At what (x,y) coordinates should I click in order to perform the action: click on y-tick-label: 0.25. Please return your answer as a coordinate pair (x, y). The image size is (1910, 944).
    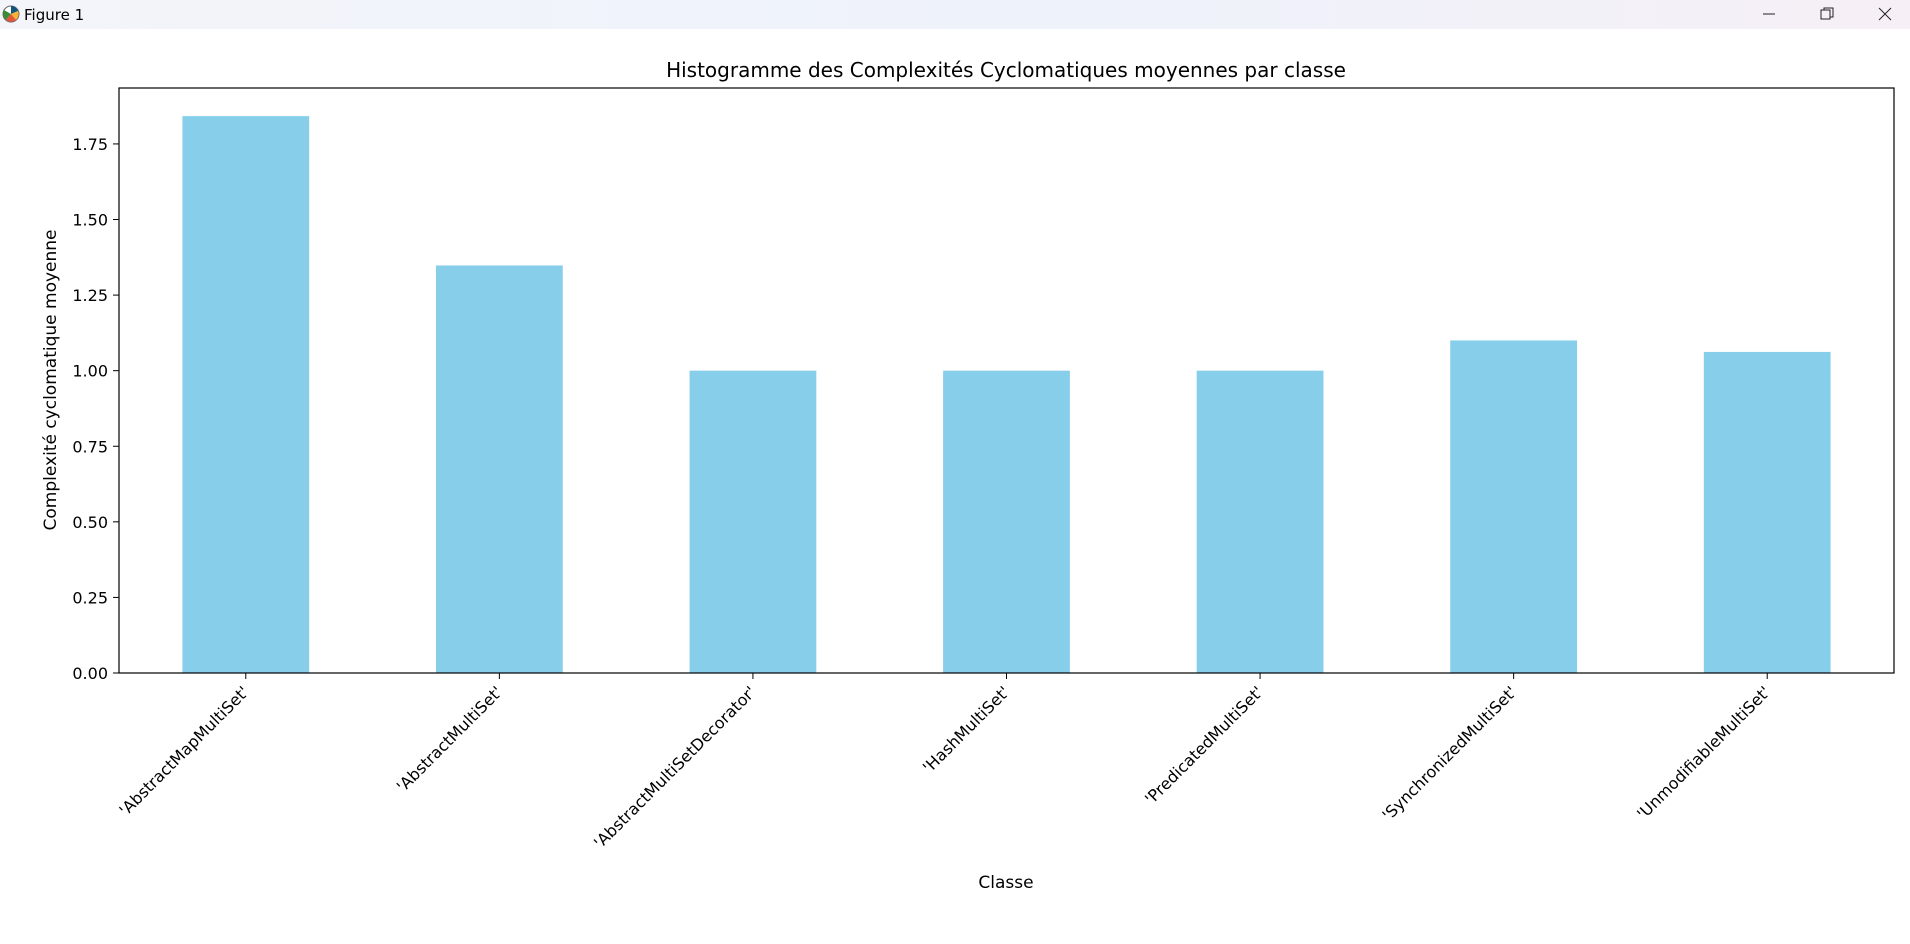
    Looking at the image, I should click on (90, 597).